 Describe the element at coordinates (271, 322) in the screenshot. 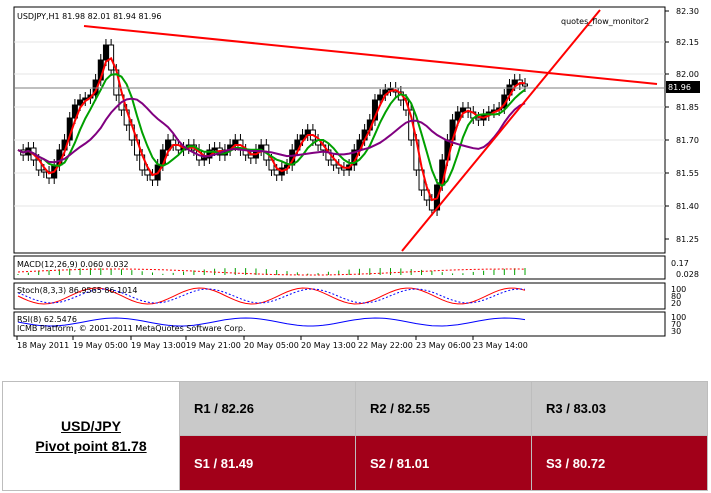

I see `rsi-line` at that location.